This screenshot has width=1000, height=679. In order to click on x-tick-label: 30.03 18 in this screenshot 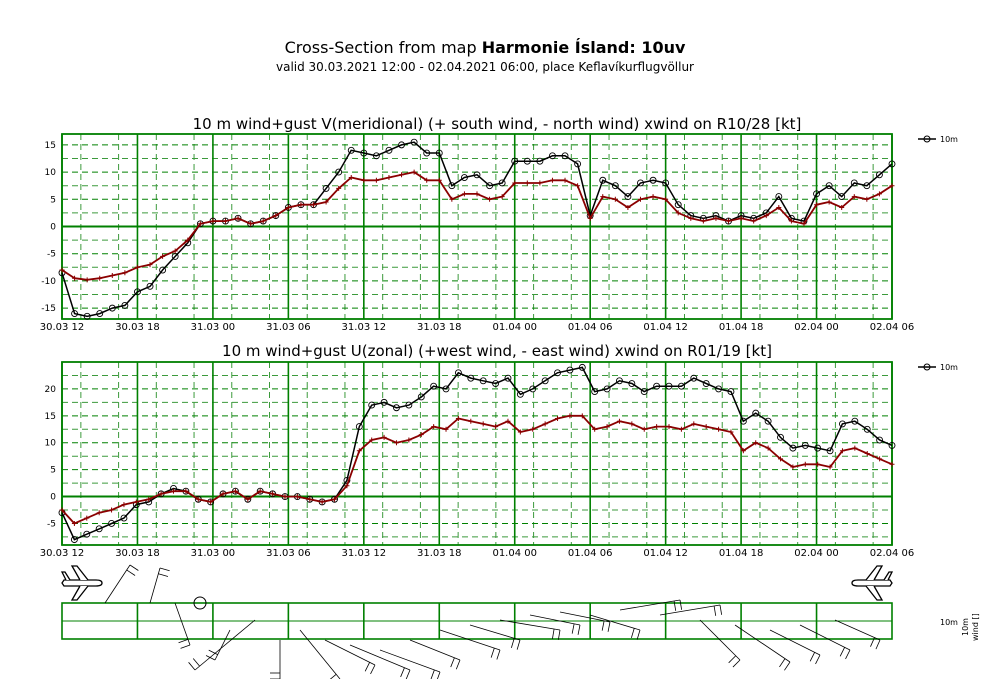, I will do `click(137, 553)`.